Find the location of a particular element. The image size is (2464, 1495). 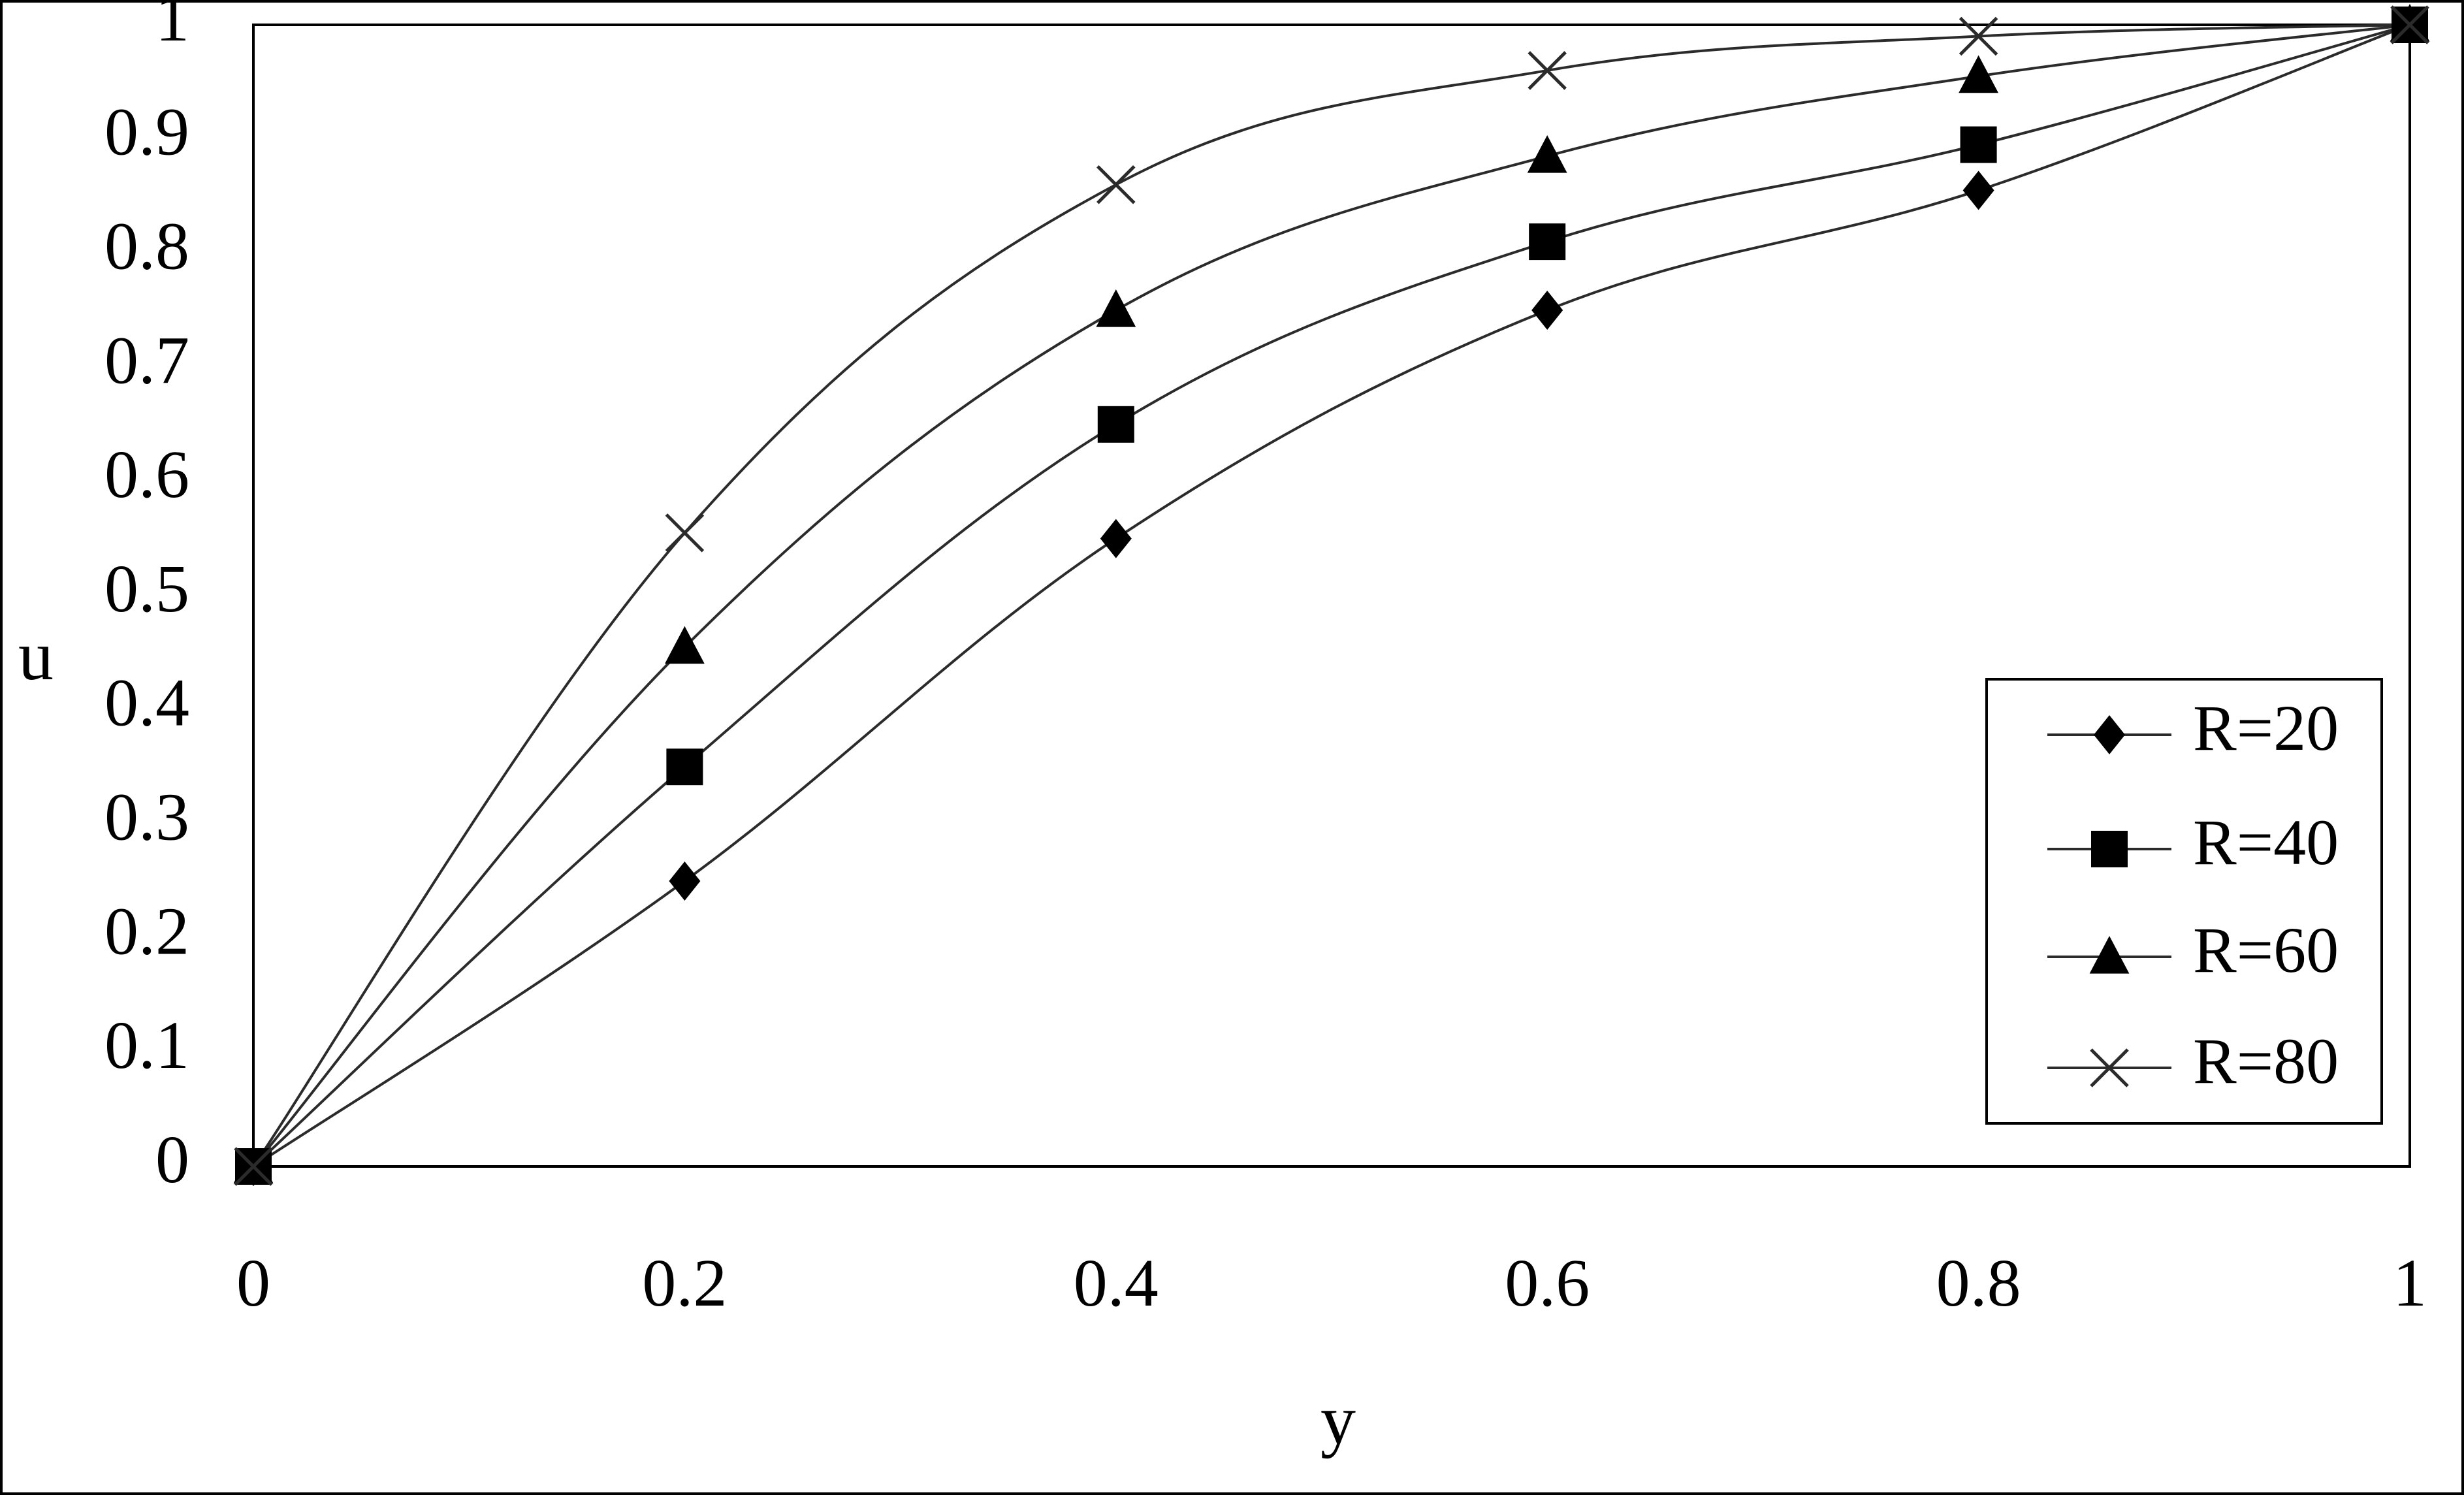

legend-label: R=20 is located at coordinates (2266, 728).